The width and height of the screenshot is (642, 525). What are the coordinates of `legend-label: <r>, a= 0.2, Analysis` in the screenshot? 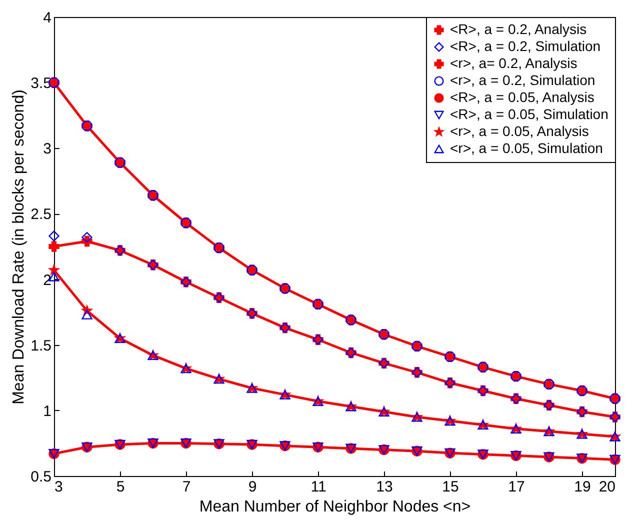 It's located at (514, 63).